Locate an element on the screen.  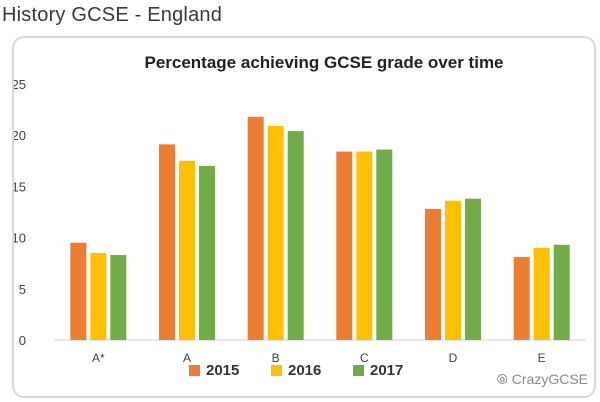
bar-2016-E is located at coordinates (541, 293).